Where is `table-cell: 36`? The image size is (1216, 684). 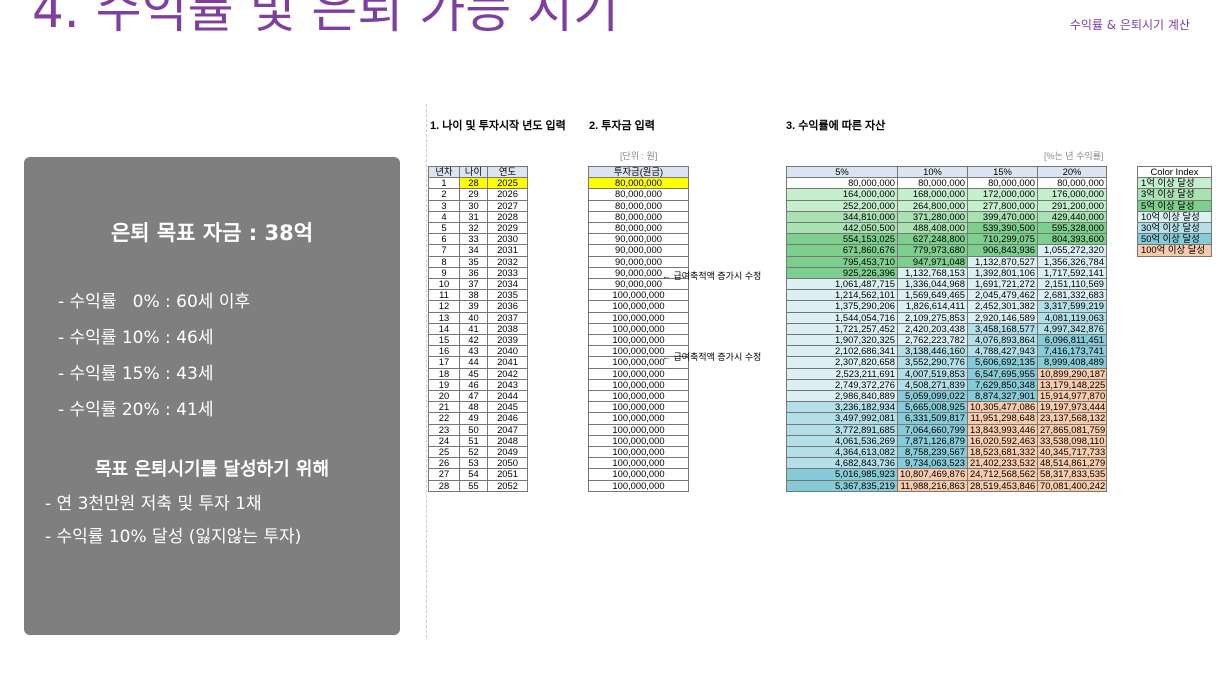 table-cell: 36 is located at coordinates (473, 273).